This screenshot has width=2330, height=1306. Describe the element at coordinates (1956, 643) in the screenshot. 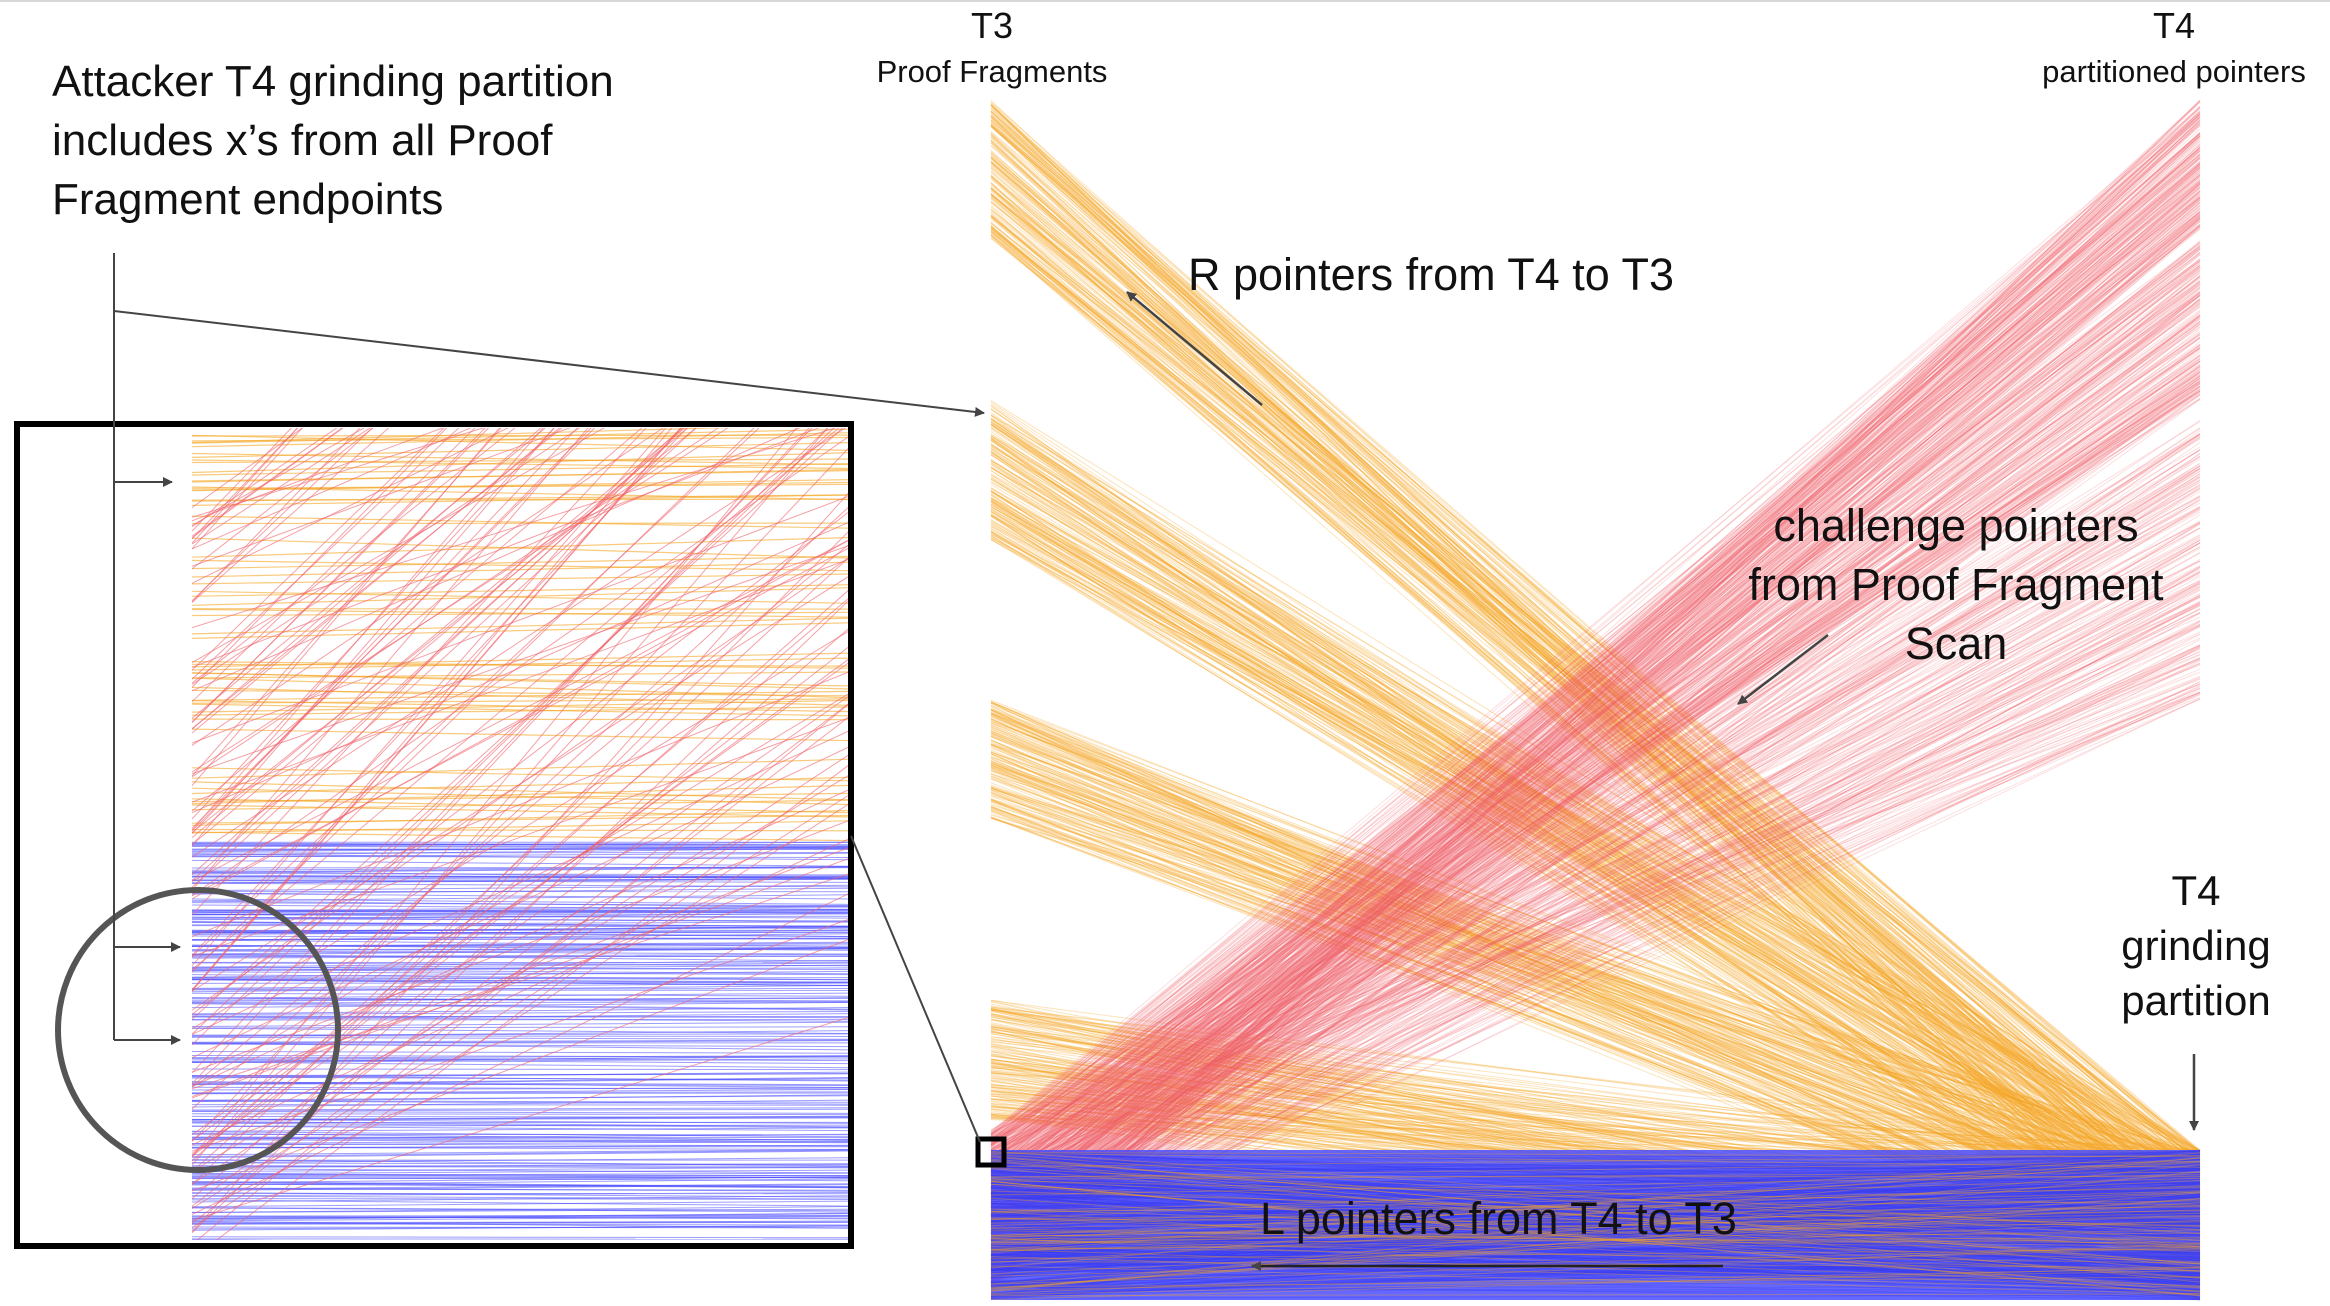

I see `challenge-label-line-3: Scan` at that location.